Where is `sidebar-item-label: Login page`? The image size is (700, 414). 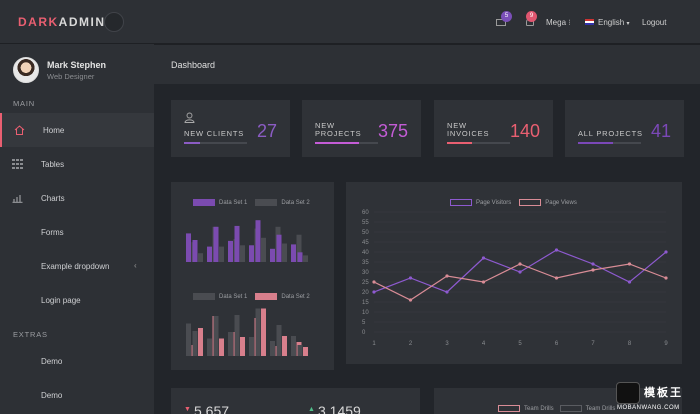
sidebar-item-label: Login page is located at coordinates (61, 300).